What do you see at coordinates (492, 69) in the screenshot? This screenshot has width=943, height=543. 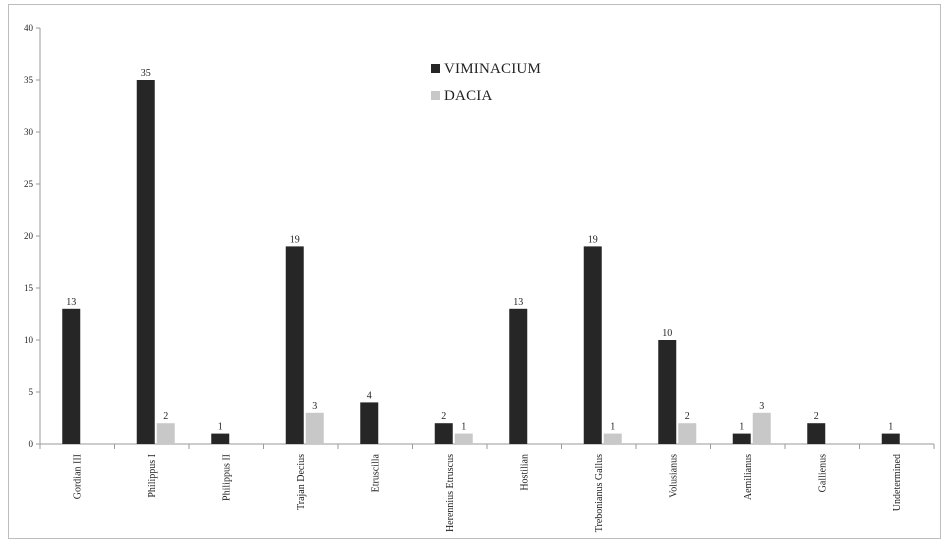 I see `legend-label-viminacium: VIMINACIUM` at bounding box center [492, 69].